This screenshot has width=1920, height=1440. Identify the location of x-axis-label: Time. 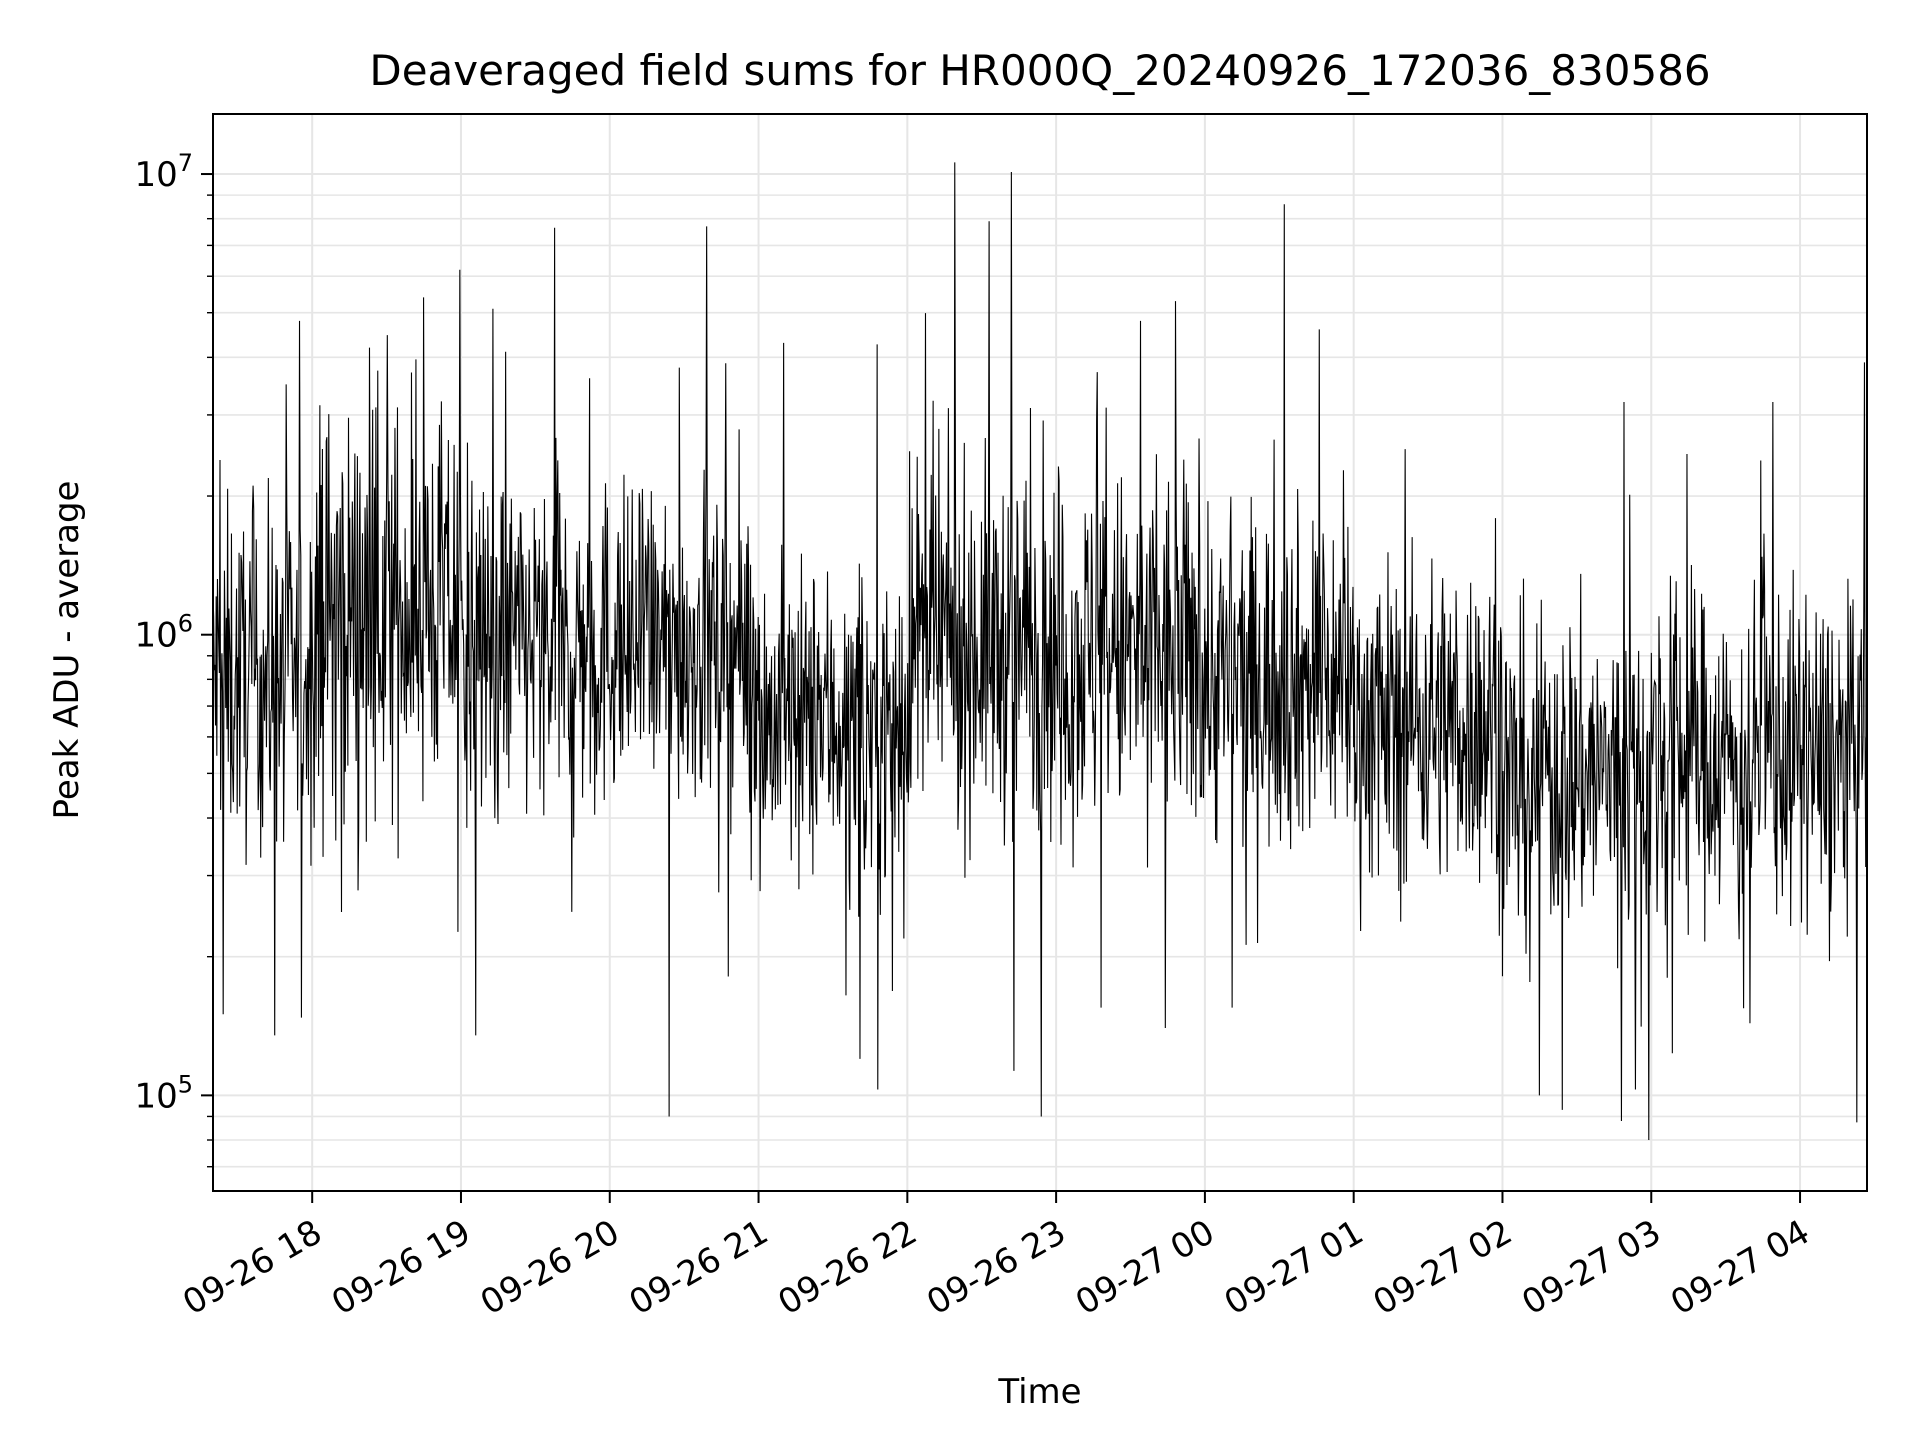
(1039, 1392).